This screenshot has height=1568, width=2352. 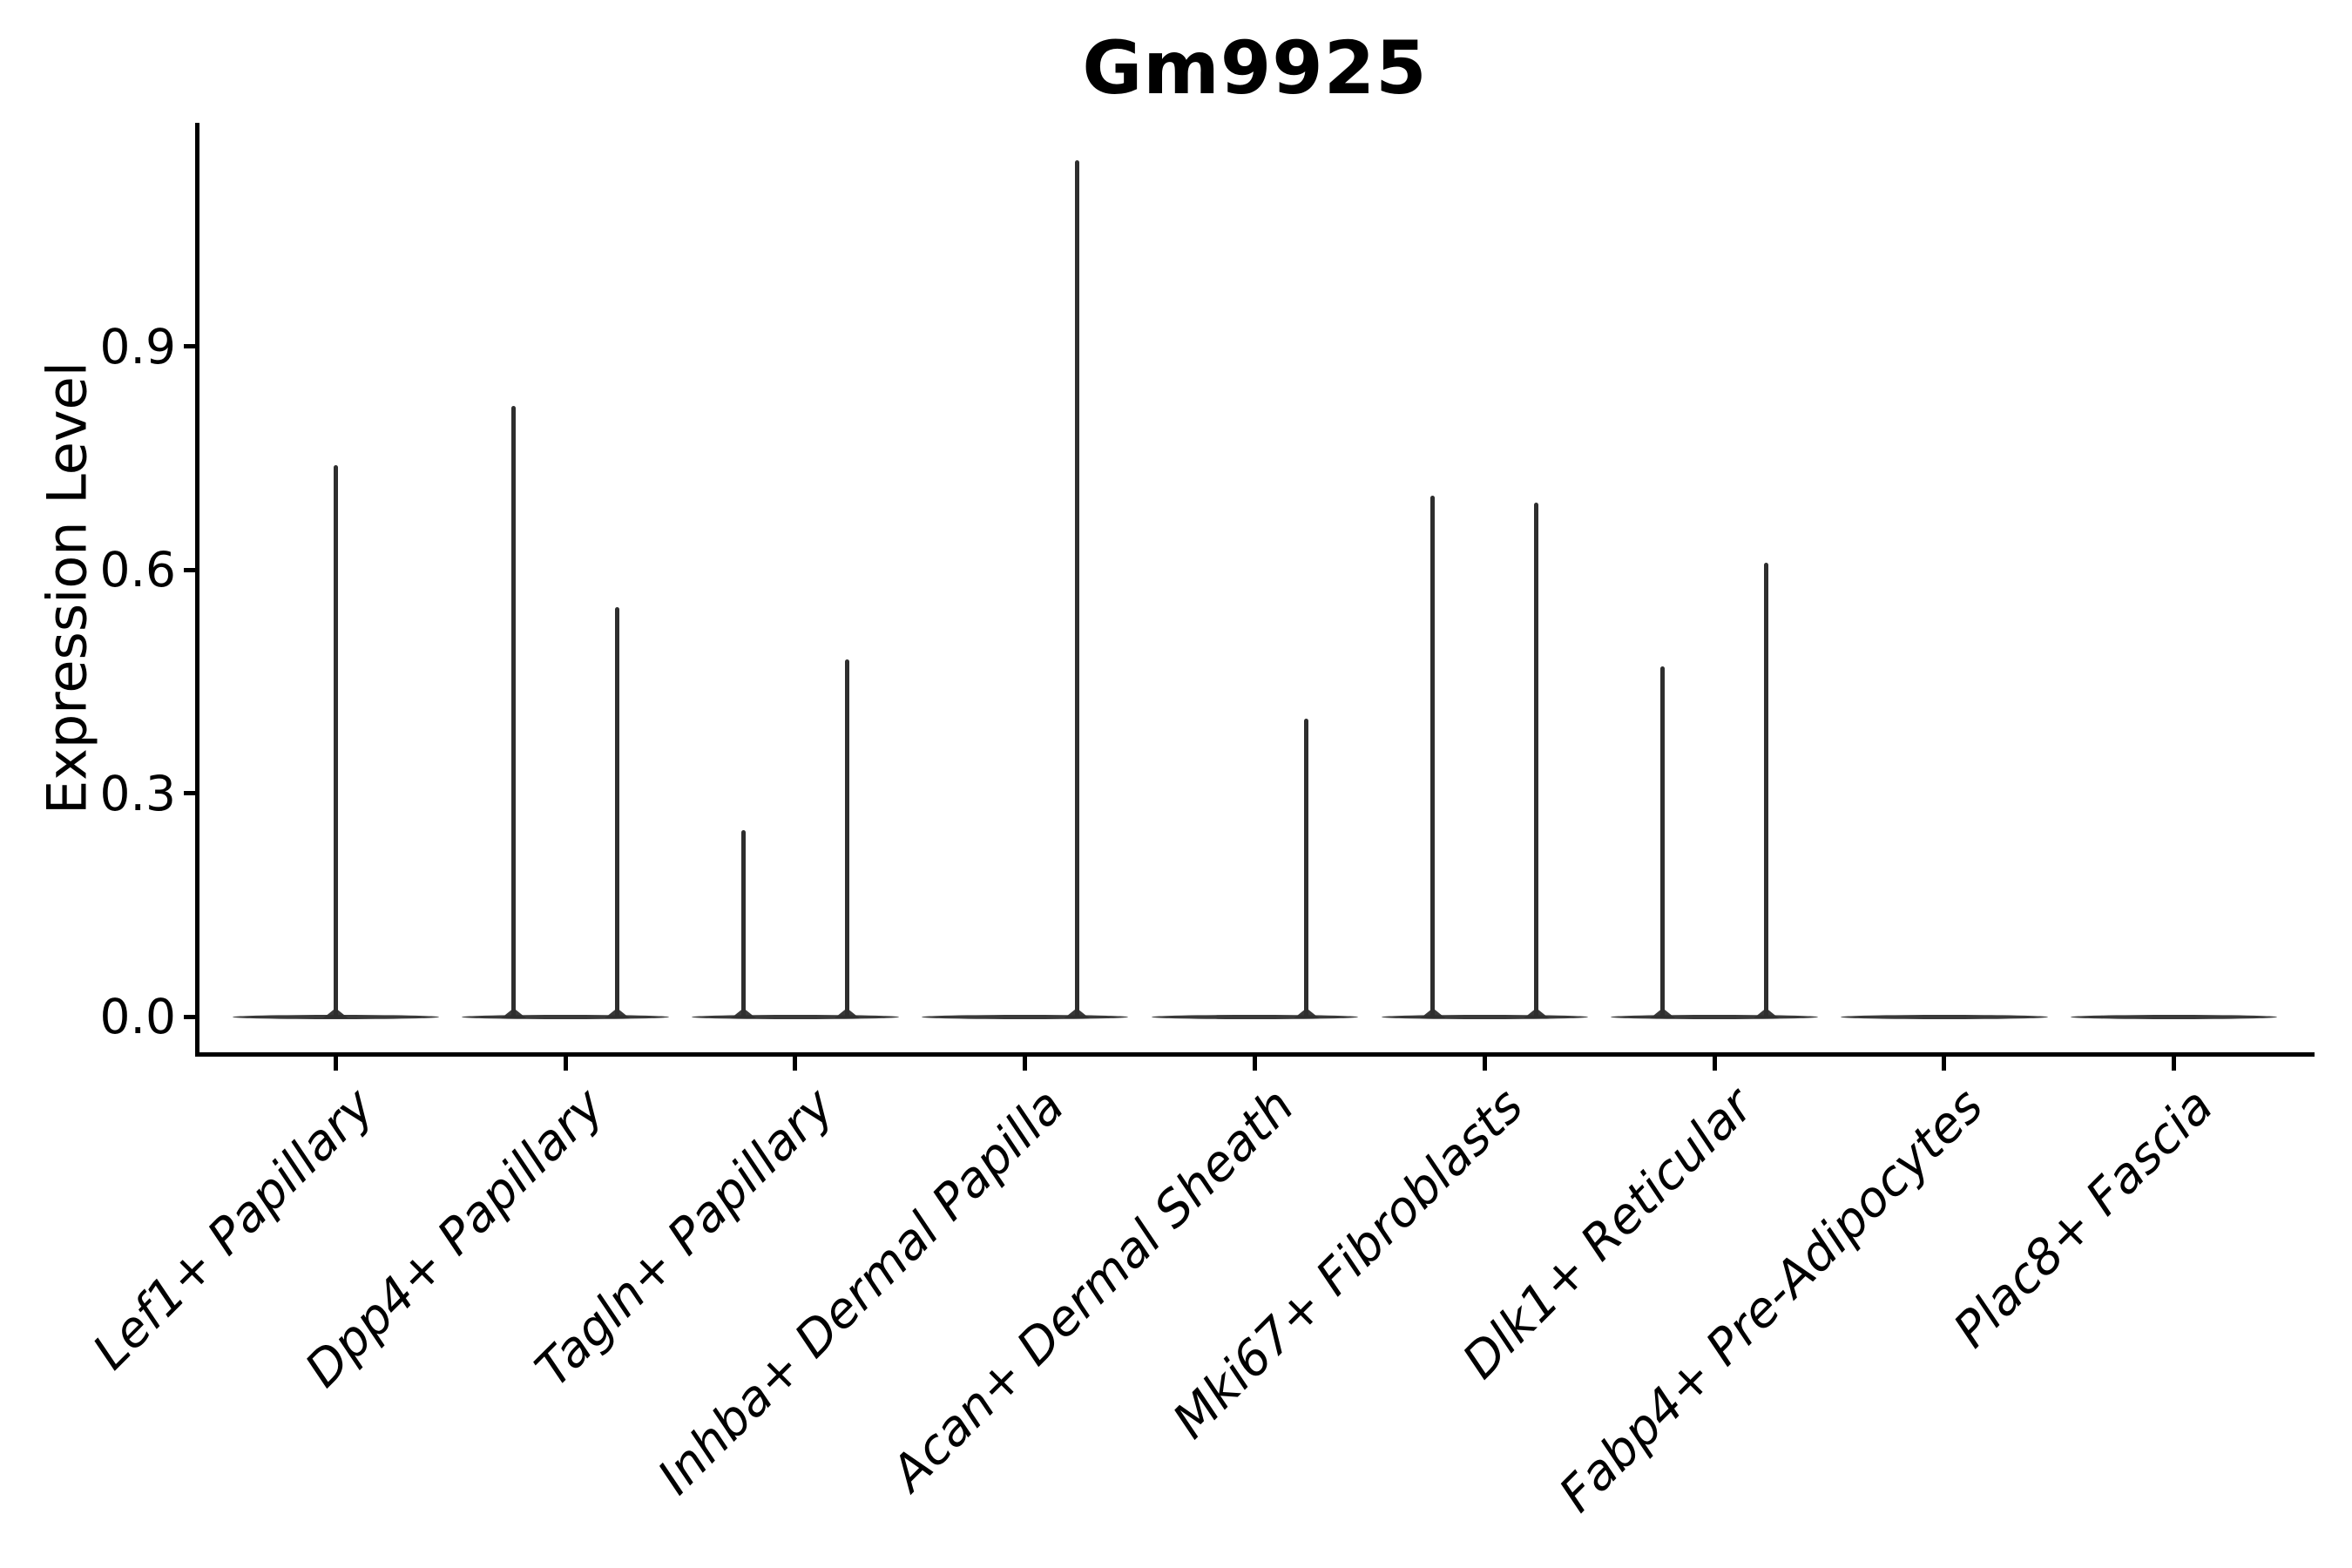 I want to click on chart-title: Gm9925, so click(x=1255, y=68).